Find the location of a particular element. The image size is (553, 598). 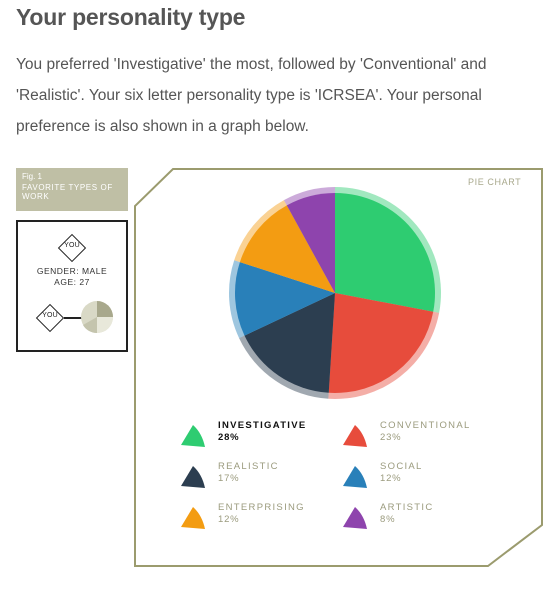

legend-label: ARTISTIC is located at coordinates (407, 507).